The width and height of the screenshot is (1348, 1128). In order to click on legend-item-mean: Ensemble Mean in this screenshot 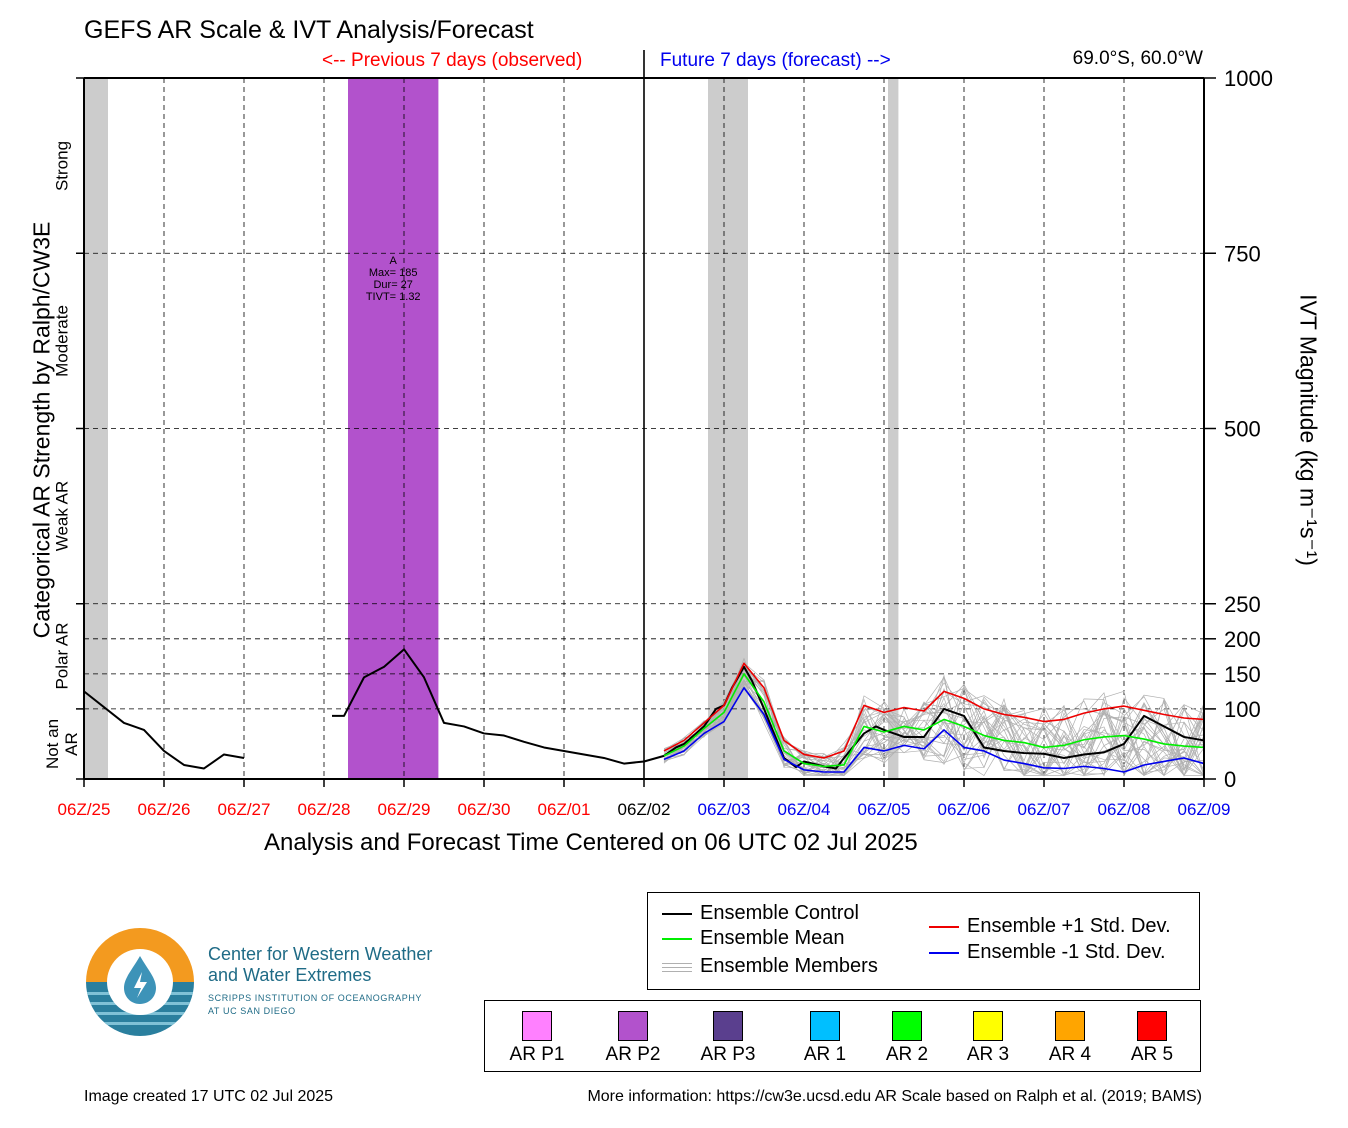, I will do `click(753, 938)`.